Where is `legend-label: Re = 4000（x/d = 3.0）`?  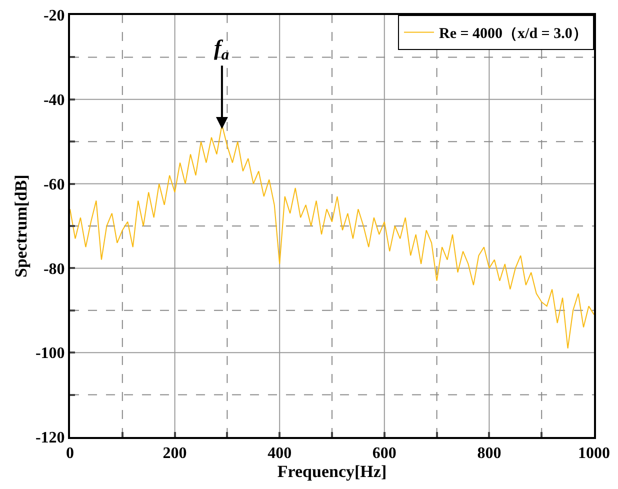 legend-label: Re = 4000（x/d = 3.0） is located at coordinates (513, 34).